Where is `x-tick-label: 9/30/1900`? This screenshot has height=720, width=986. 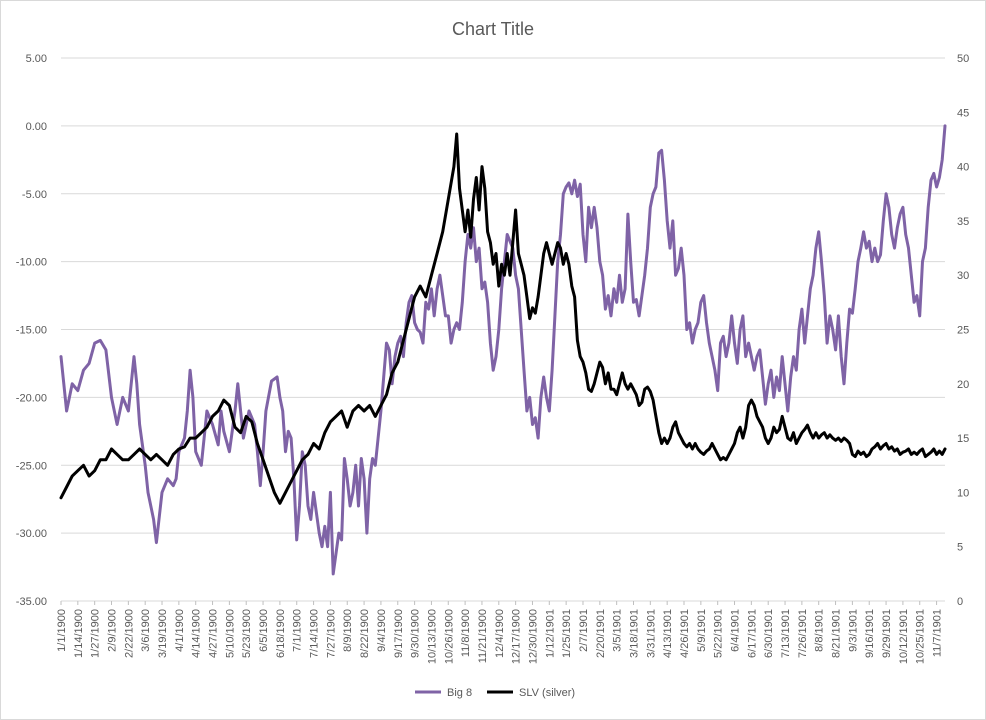
x-tick-label: 9/30/1900 is located at coordinates (416, 633).